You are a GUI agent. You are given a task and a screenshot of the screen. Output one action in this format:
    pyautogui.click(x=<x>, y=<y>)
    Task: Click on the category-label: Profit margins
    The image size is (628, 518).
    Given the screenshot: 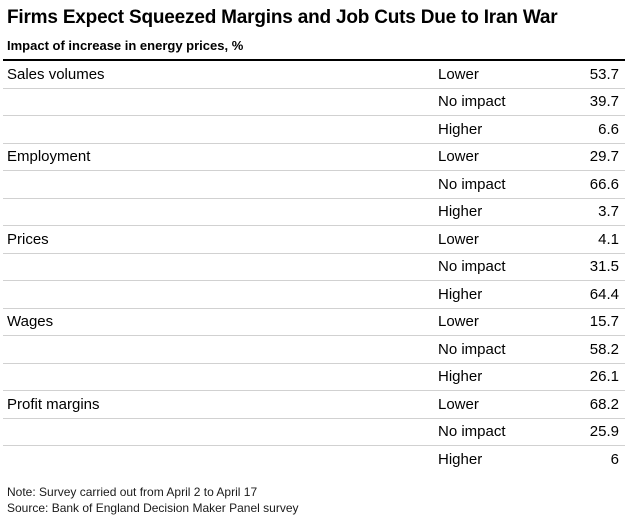 What is the action you would take?
    pyautogui.click(x=53, y=404)
    